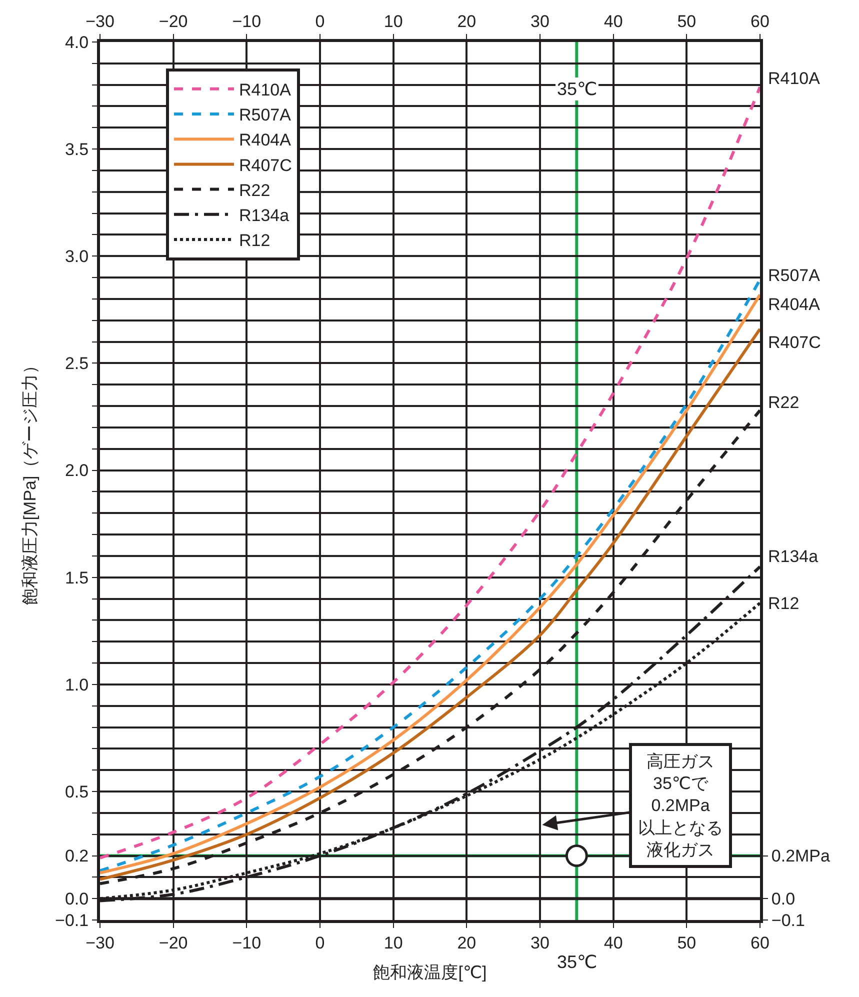 This screenshot has width=859, height=997. What do you see at coordinates (540, 22) in the screenshot?
I see `x-tick-label: 30` at bounding box center [540, 22].